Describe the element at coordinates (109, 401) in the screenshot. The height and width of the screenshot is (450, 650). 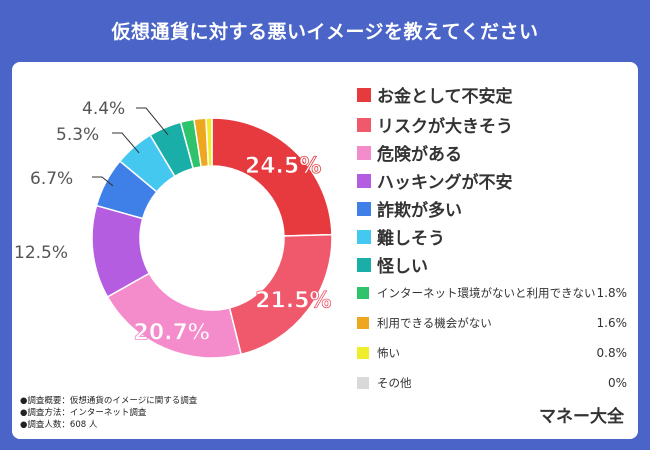
I see `note-summary: ●調査概要：仮想通貨のイメージに関する調査` at that location.